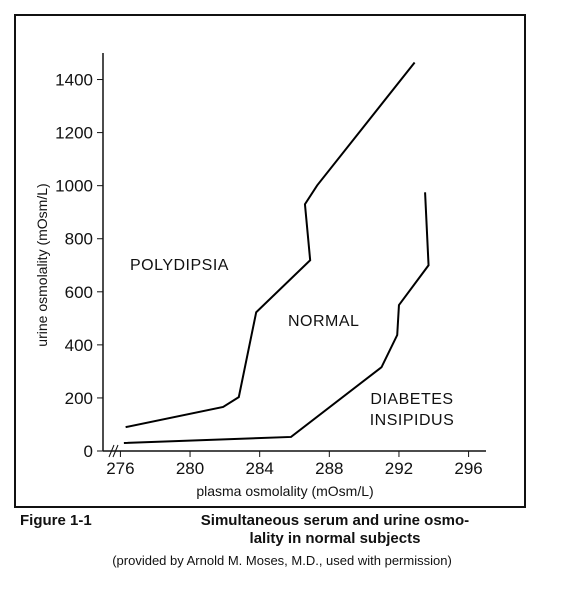 This screenshot has width=564, height=599. Describe the element at coordinates (79, 292) in the screenshot. I see `y-tick-label: 600` at that location.